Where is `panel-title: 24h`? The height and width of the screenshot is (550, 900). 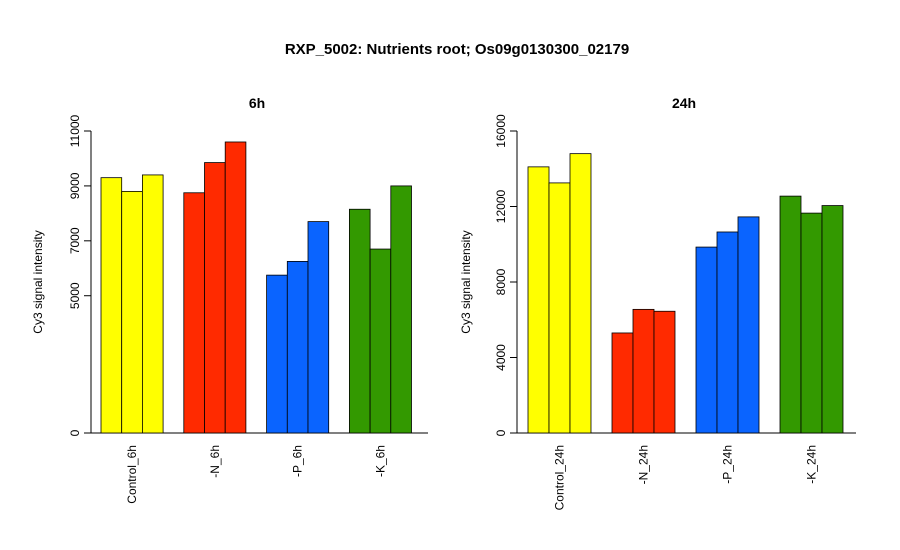 panel-title: 24h is located at coordinates (684, 103).